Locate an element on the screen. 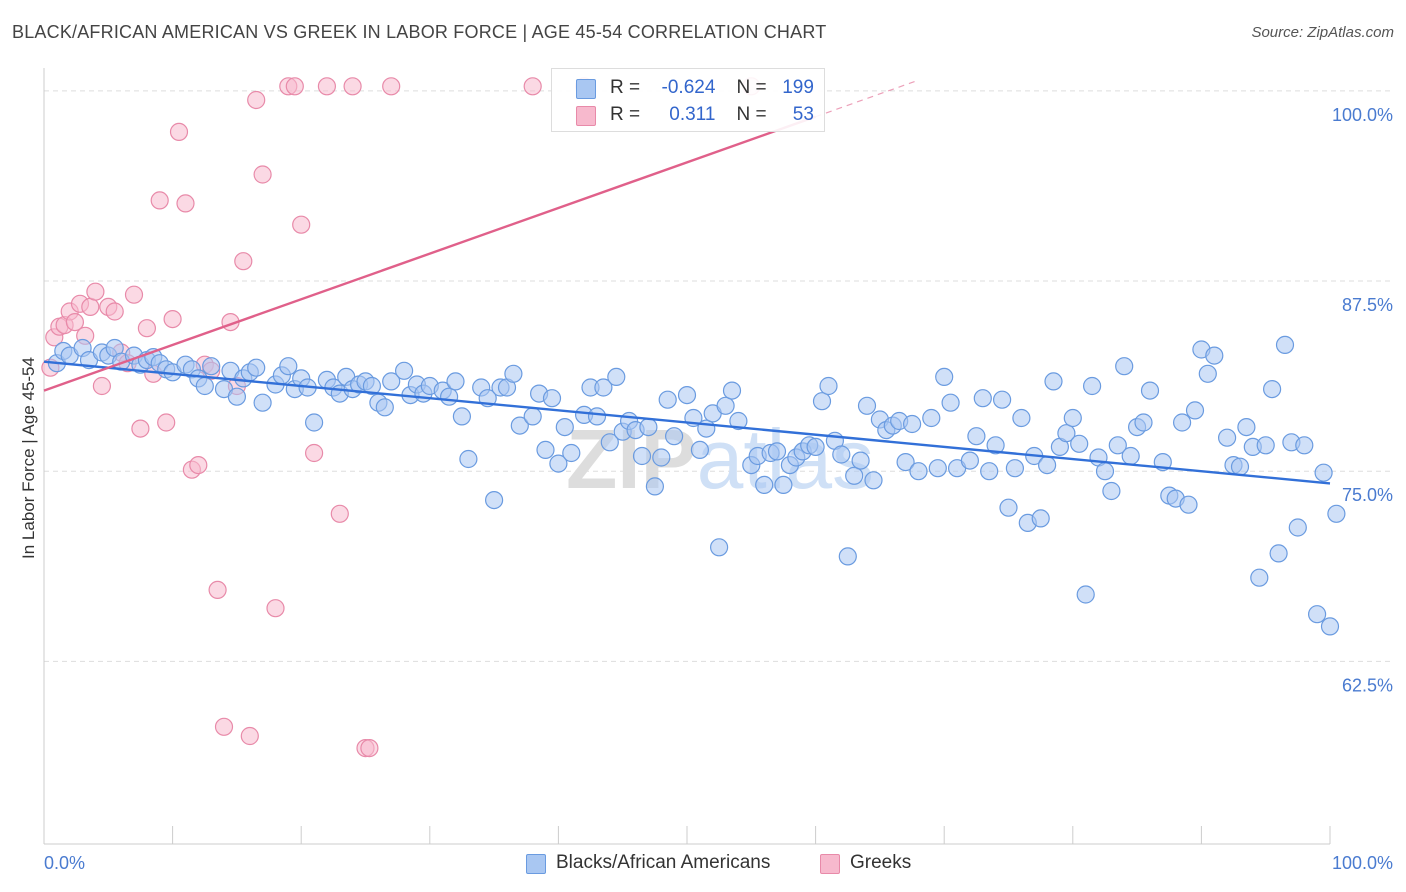 This screenshot has width=1406, height=892. y-axis-title: In Labor Force | Age 45-54 is located at coordinates (28, 458).